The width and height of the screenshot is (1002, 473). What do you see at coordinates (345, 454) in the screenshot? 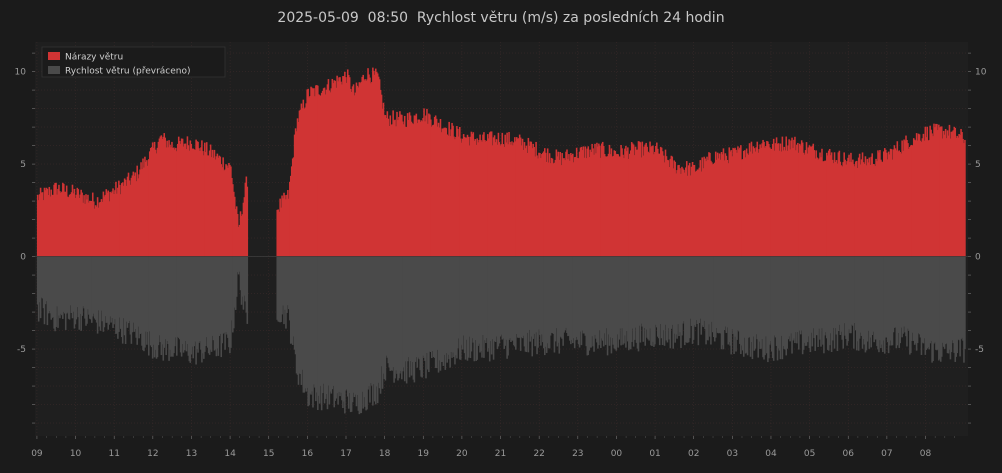
I see `x-tick-label: 17` at bounding box center [345, 454].